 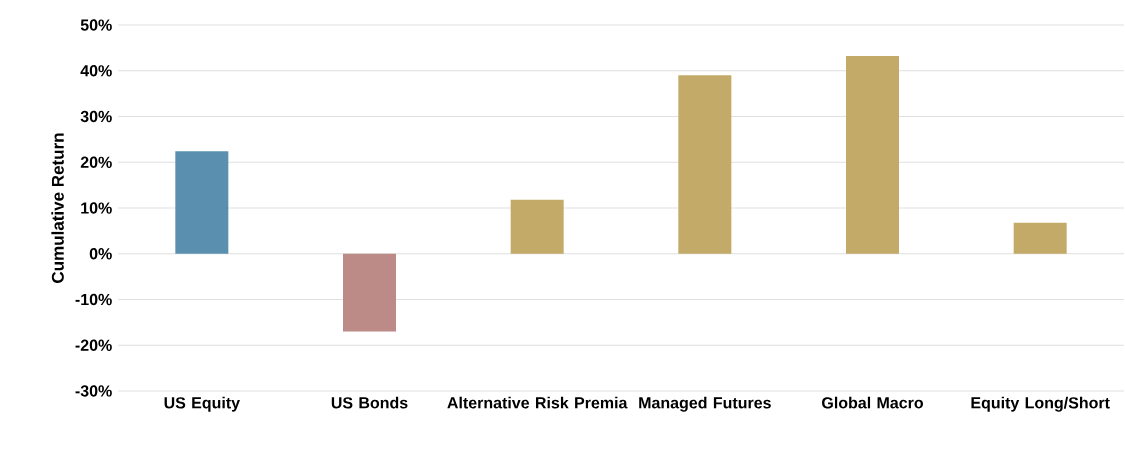 What do you see at coordinates (369, 402) in the screenshot?
I see `x-tick-label: US Bonds` at bounding box center [369, 402].